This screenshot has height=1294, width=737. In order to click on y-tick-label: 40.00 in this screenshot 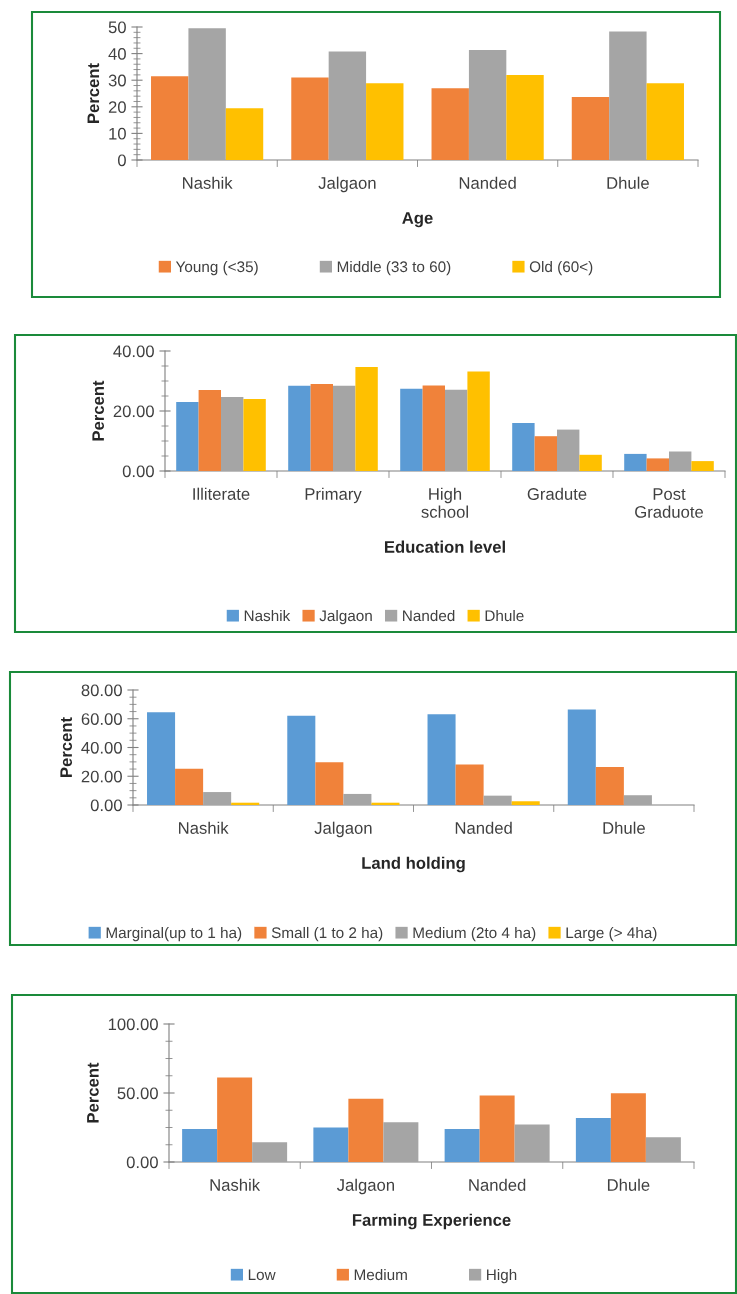, I will do `click(133, 351)`.